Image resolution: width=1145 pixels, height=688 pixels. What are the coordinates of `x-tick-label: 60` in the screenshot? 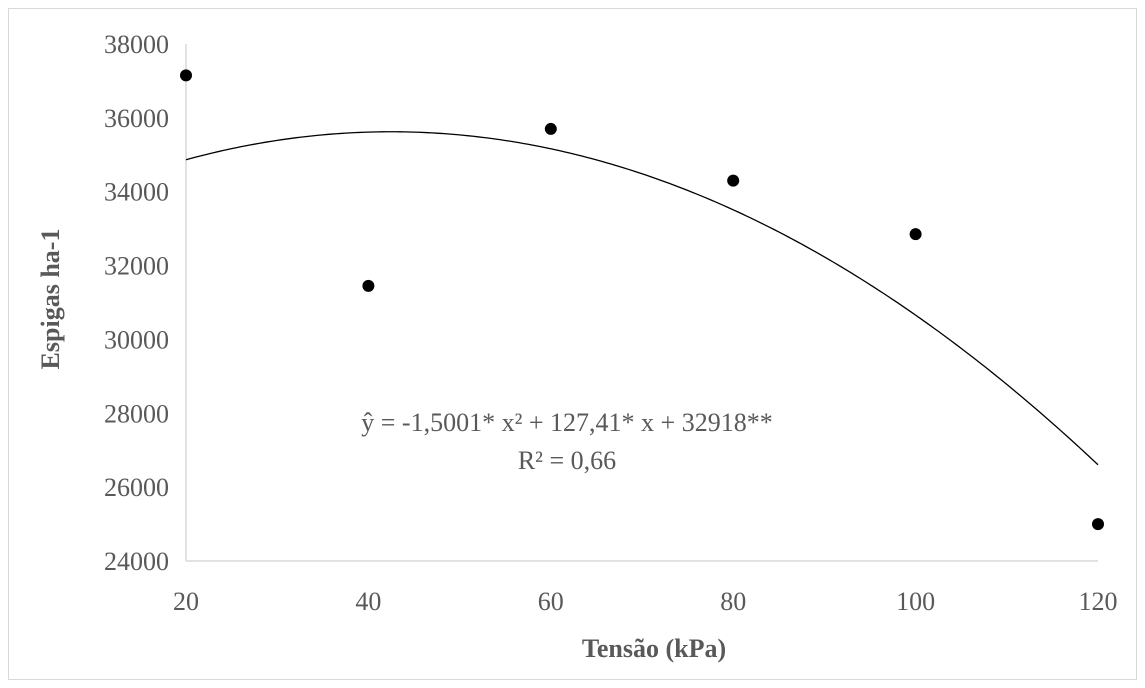 It's located at (551, 601).